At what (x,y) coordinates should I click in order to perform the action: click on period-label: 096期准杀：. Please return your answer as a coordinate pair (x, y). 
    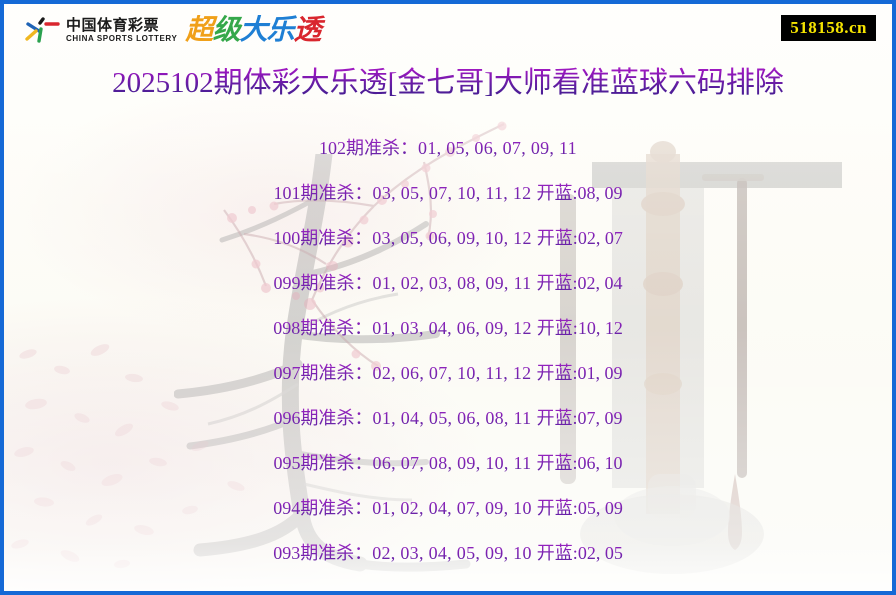
    Looking at the image, I should click on (323, 418).